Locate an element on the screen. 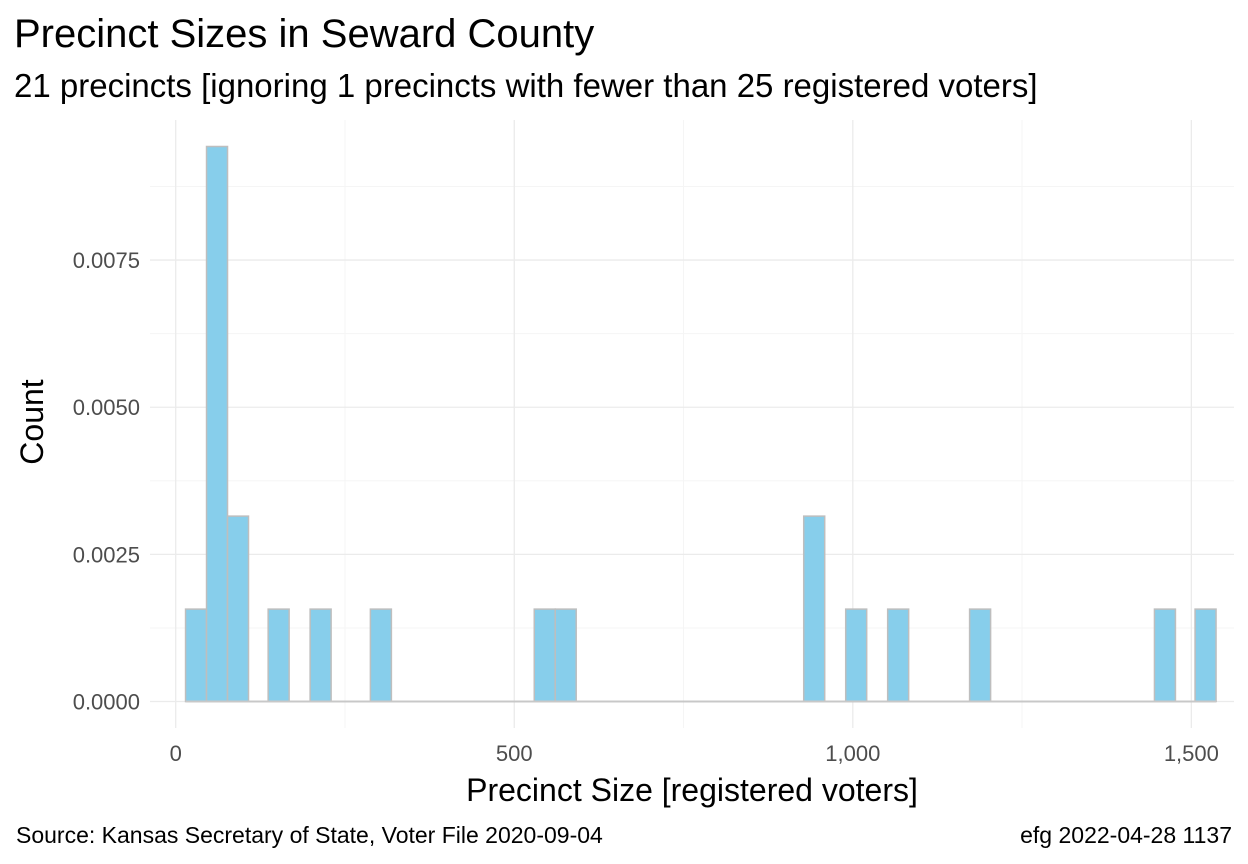 Image resolution: width=1248 pixels, height=864 pixels. x-tick-label: 1,000 is located at coordinates (852, 753).